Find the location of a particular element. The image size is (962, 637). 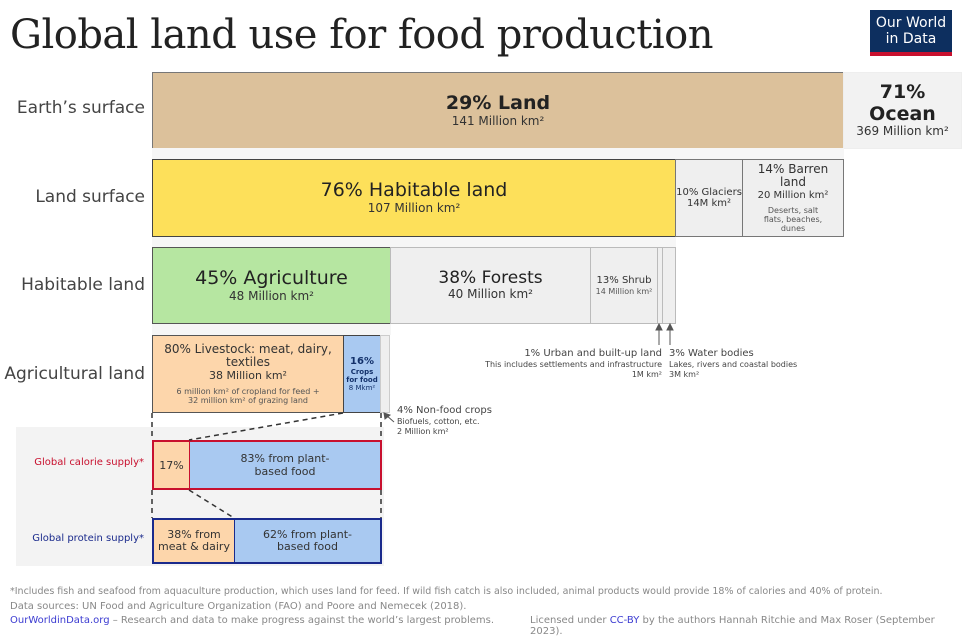

land-box: 29% Land 141 Million km² is located at coordinates (498, 110).